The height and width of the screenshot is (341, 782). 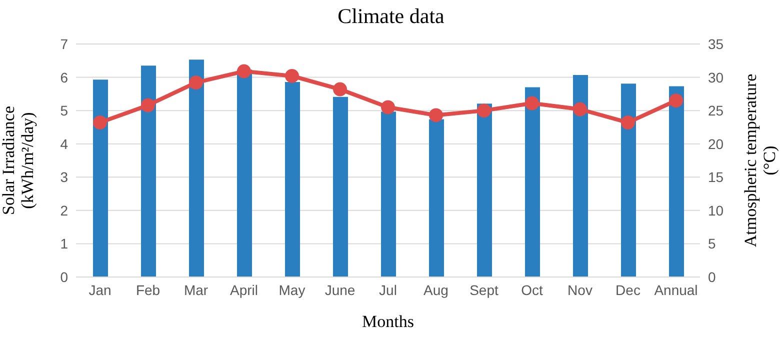 I want to click on x-tick-label: Oct, so click(x=532, y=290).